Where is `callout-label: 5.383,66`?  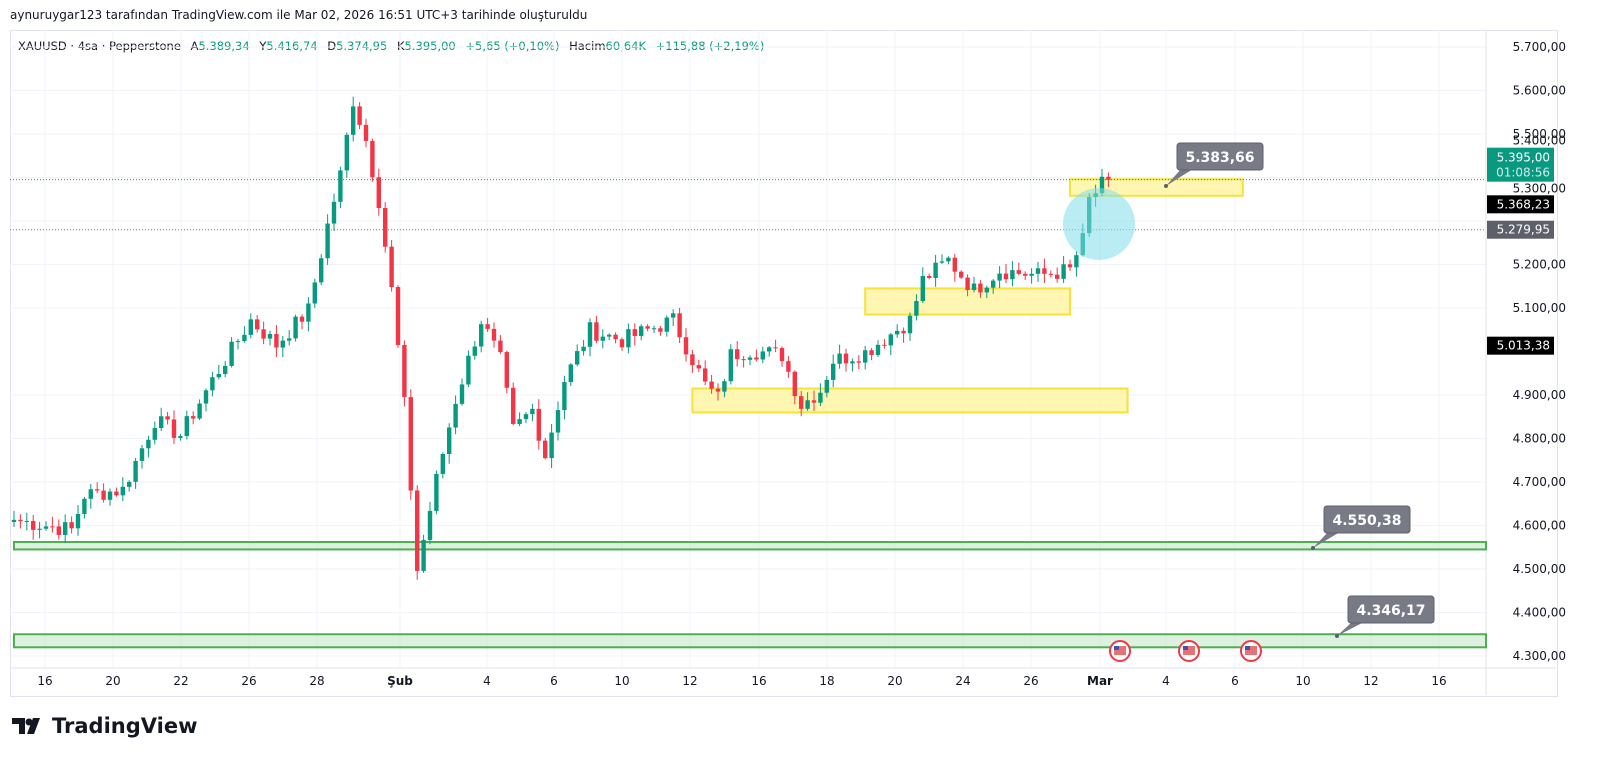
callout-label: 5.383,66 is located at coordinates (1219, 158).